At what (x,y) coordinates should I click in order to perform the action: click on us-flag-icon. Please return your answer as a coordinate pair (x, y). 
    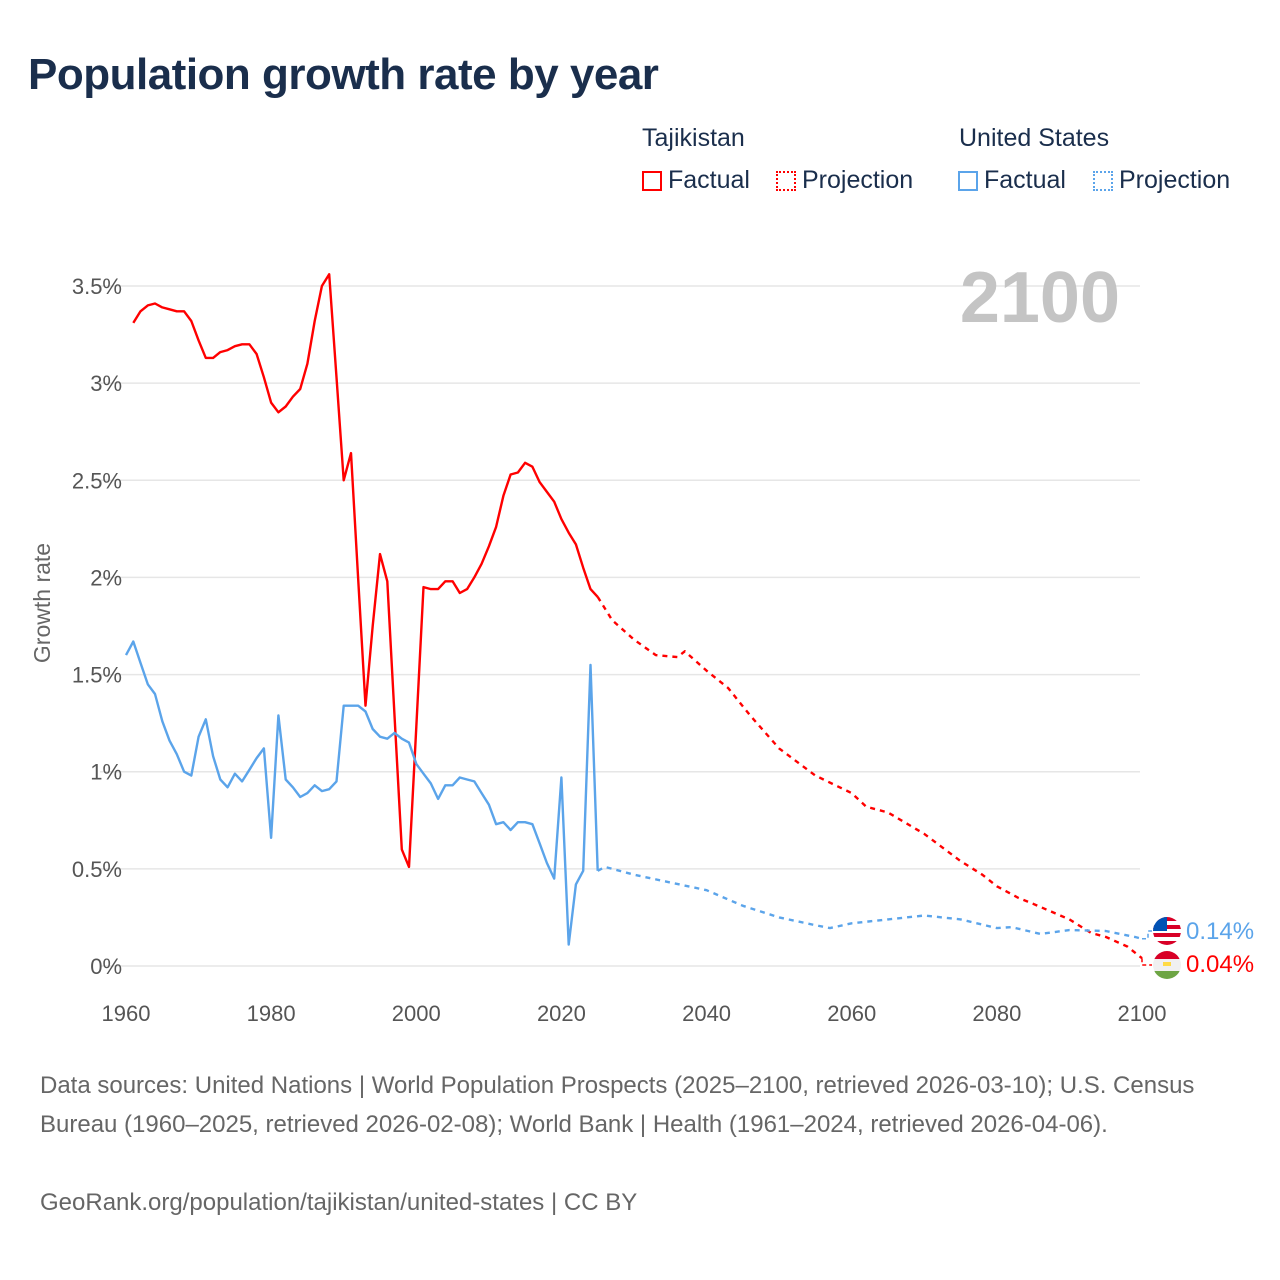
    Looking at the image, I should click on (1167, 931).